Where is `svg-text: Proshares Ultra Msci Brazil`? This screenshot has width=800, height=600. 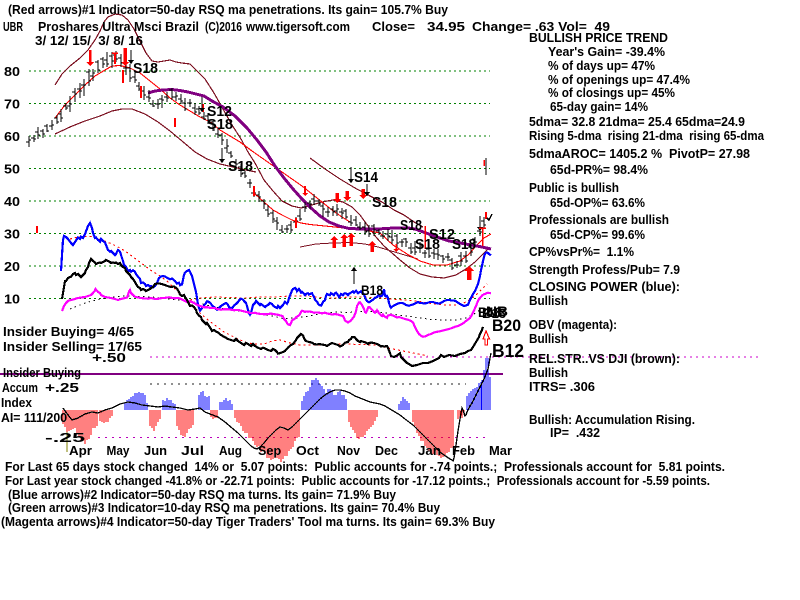 svg-text: Proshares Ultra Msci Brazil is located at coordinates (118, 27).